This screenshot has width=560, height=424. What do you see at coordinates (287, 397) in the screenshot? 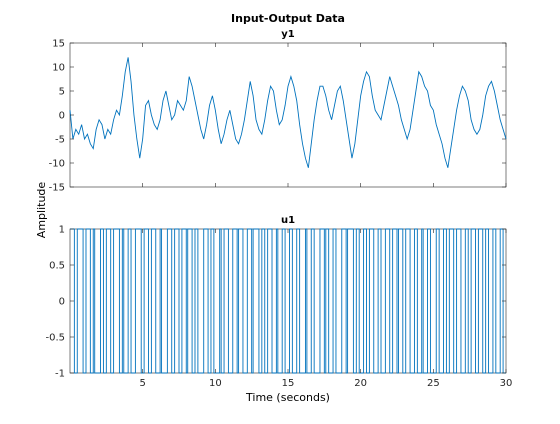
I see `x-axis-label: Time (seconds)` at bounding box center [287, 397].